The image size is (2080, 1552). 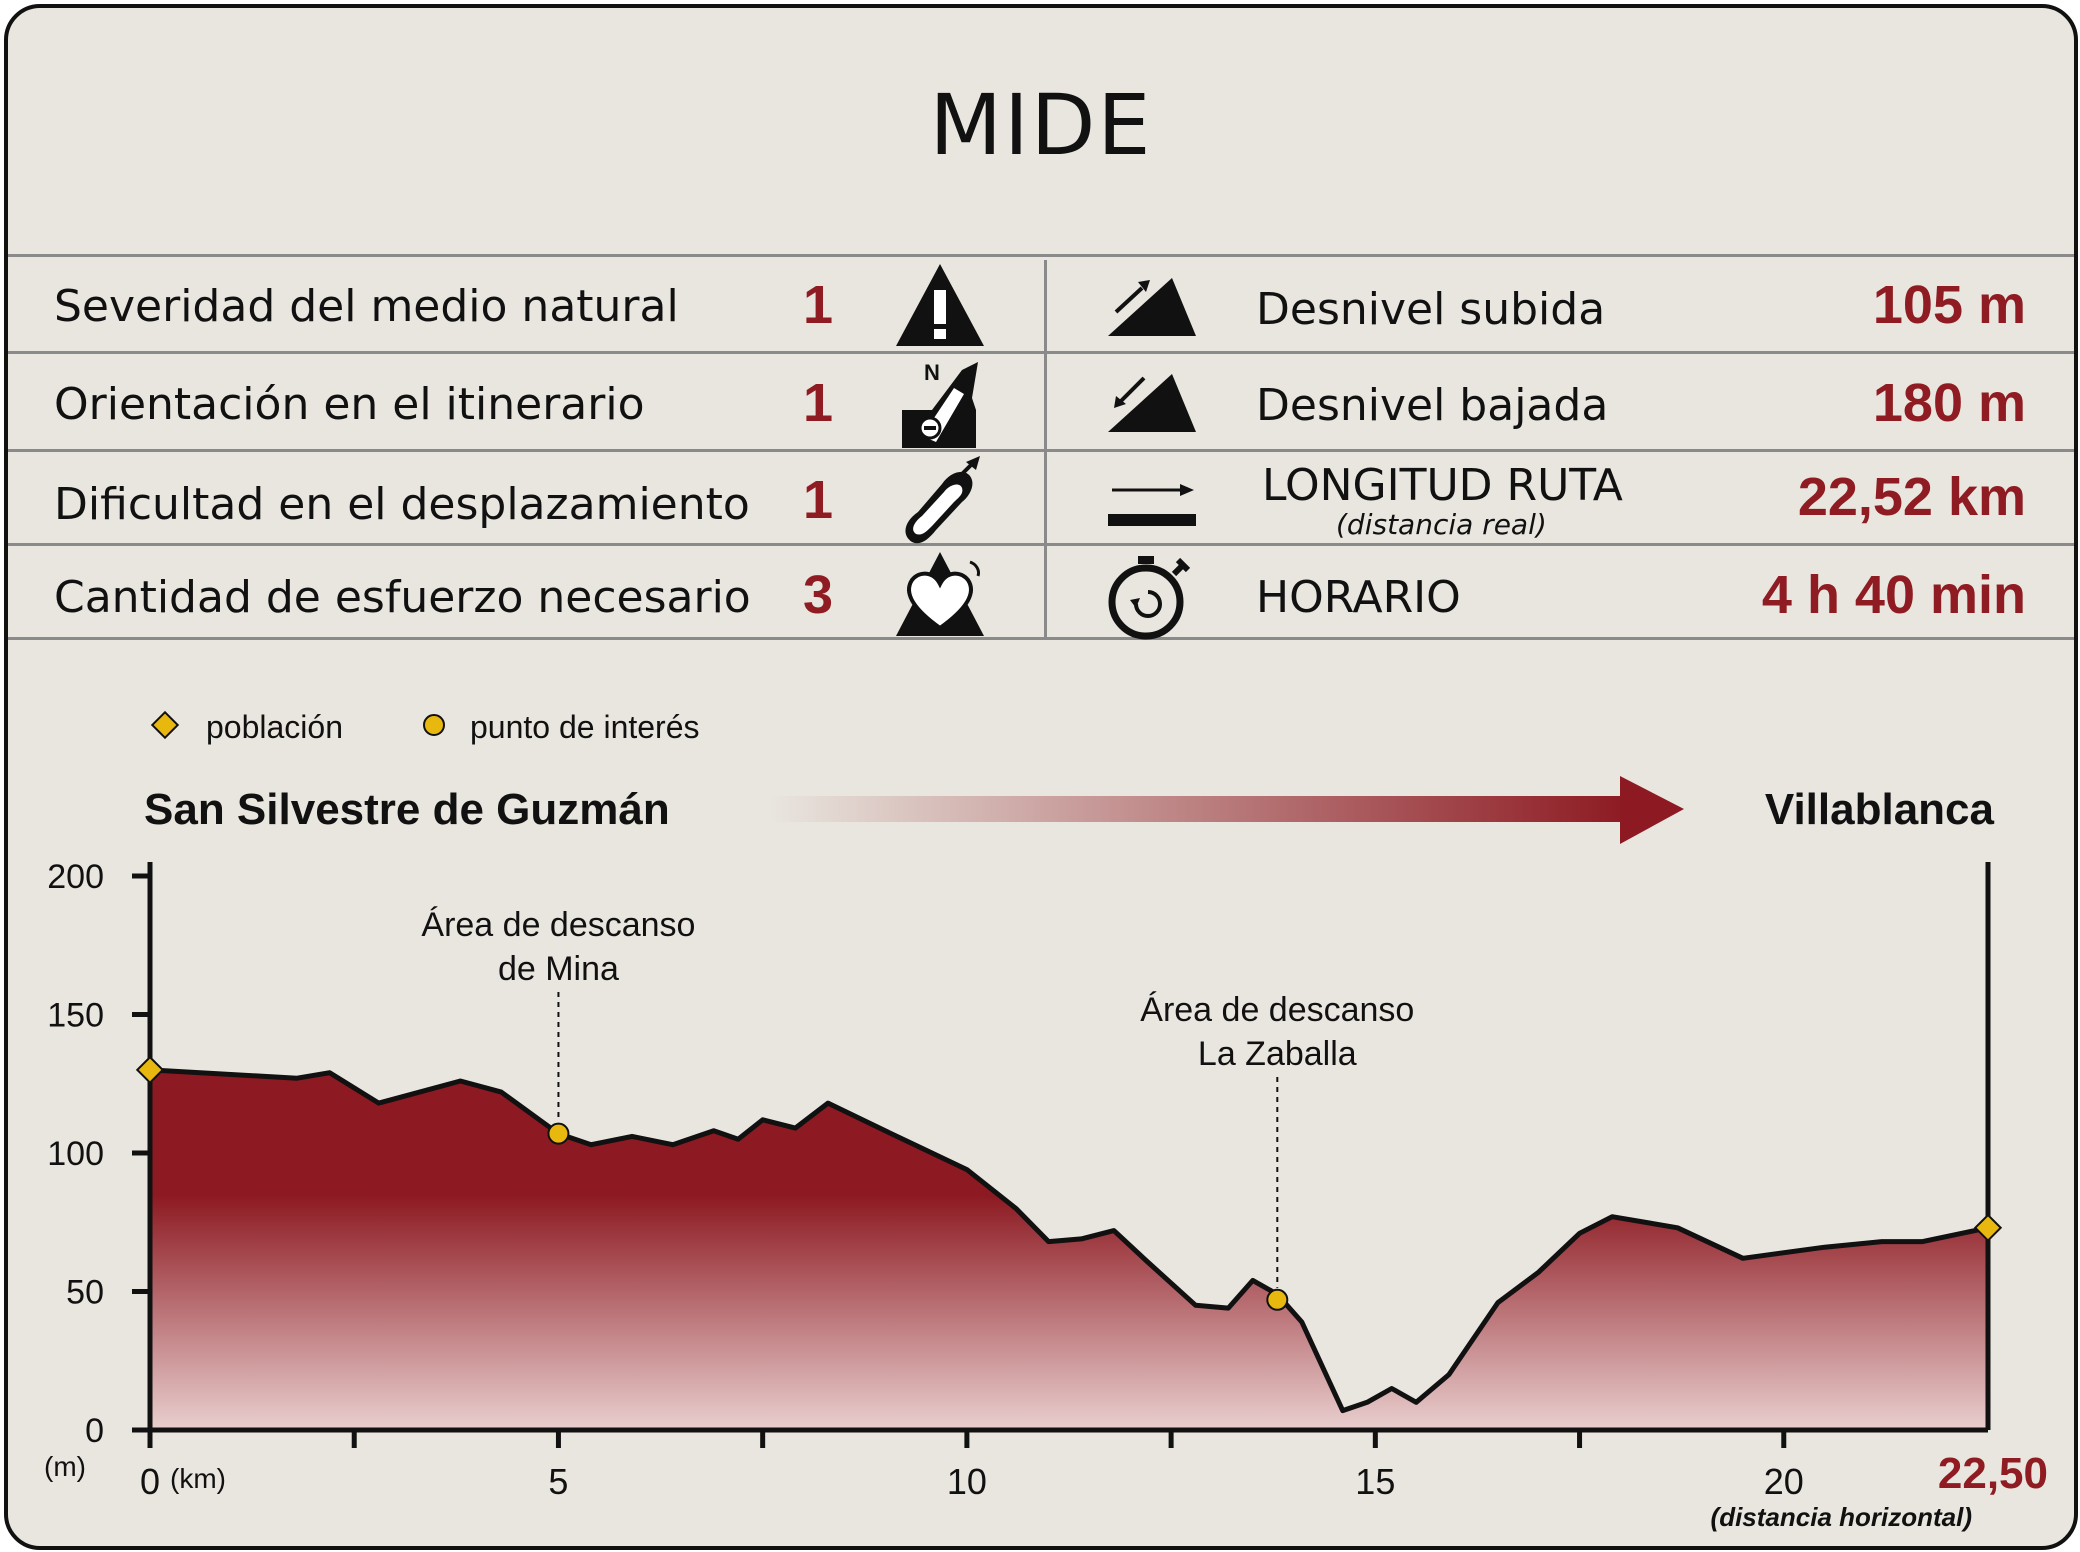 What do you see at coordinates (1375, 1481) in the screenshot?
I see `x-tick-label: 15` at bounding box center [1375, 1481].